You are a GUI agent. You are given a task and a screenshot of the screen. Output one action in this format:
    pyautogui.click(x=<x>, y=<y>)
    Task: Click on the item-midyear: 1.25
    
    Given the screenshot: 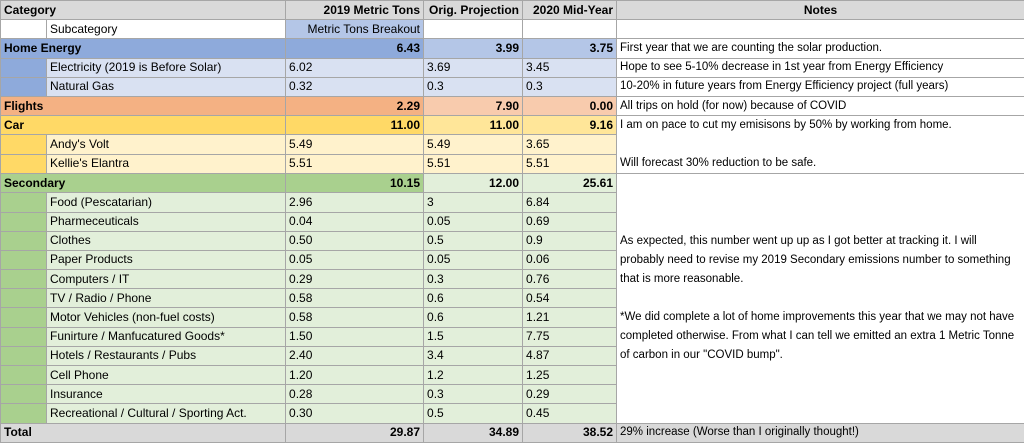 What is the action you would take?
    pyautogui.click(x=570, y=375)
    